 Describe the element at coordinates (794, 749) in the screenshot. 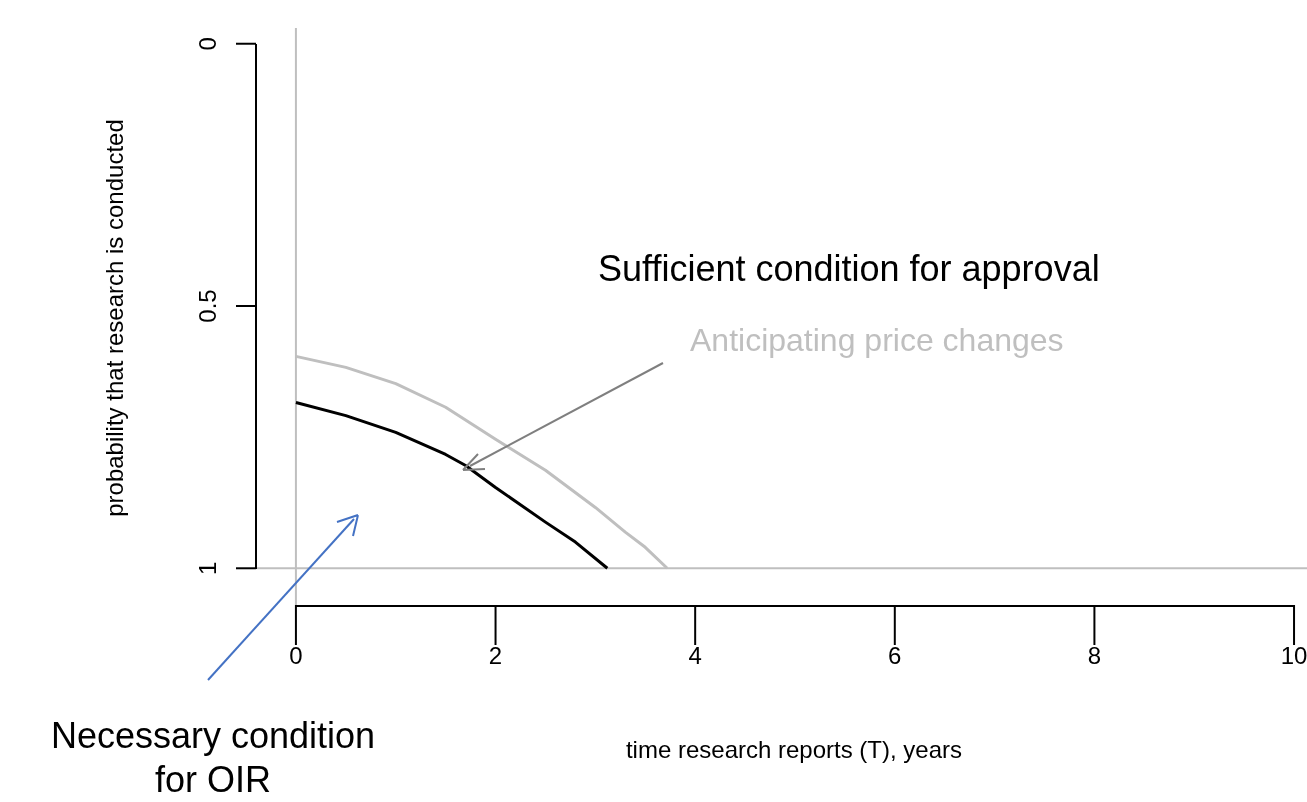

I see `x-axis-title: time research reports (T), years` at that location.